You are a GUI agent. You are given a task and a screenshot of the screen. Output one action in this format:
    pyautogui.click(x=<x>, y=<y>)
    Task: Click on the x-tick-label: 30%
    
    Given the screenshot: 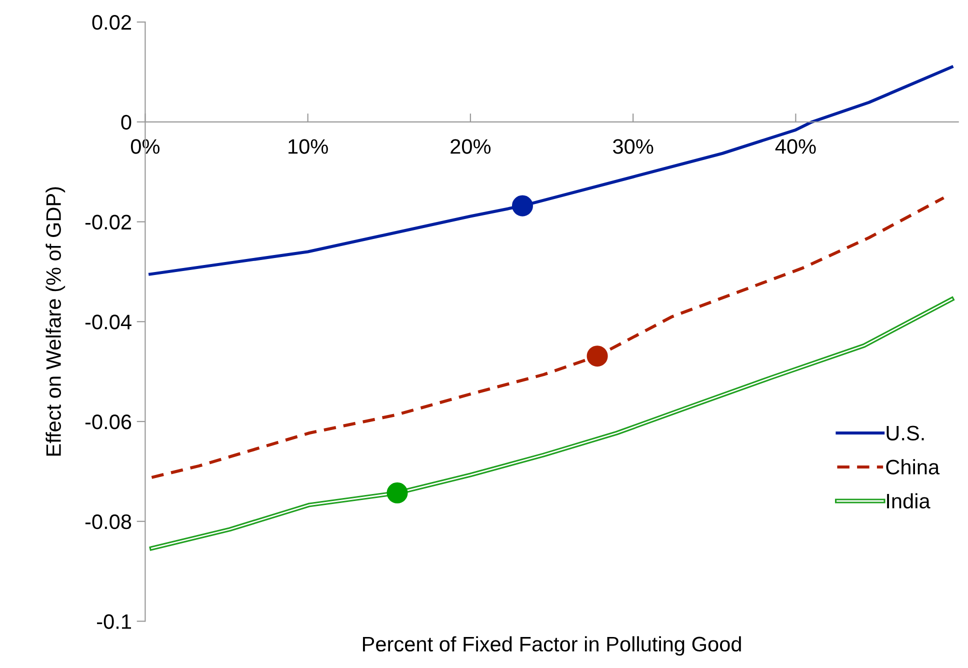 What is the action you would take?
    pyautogui.click(x=633, y=146)
    